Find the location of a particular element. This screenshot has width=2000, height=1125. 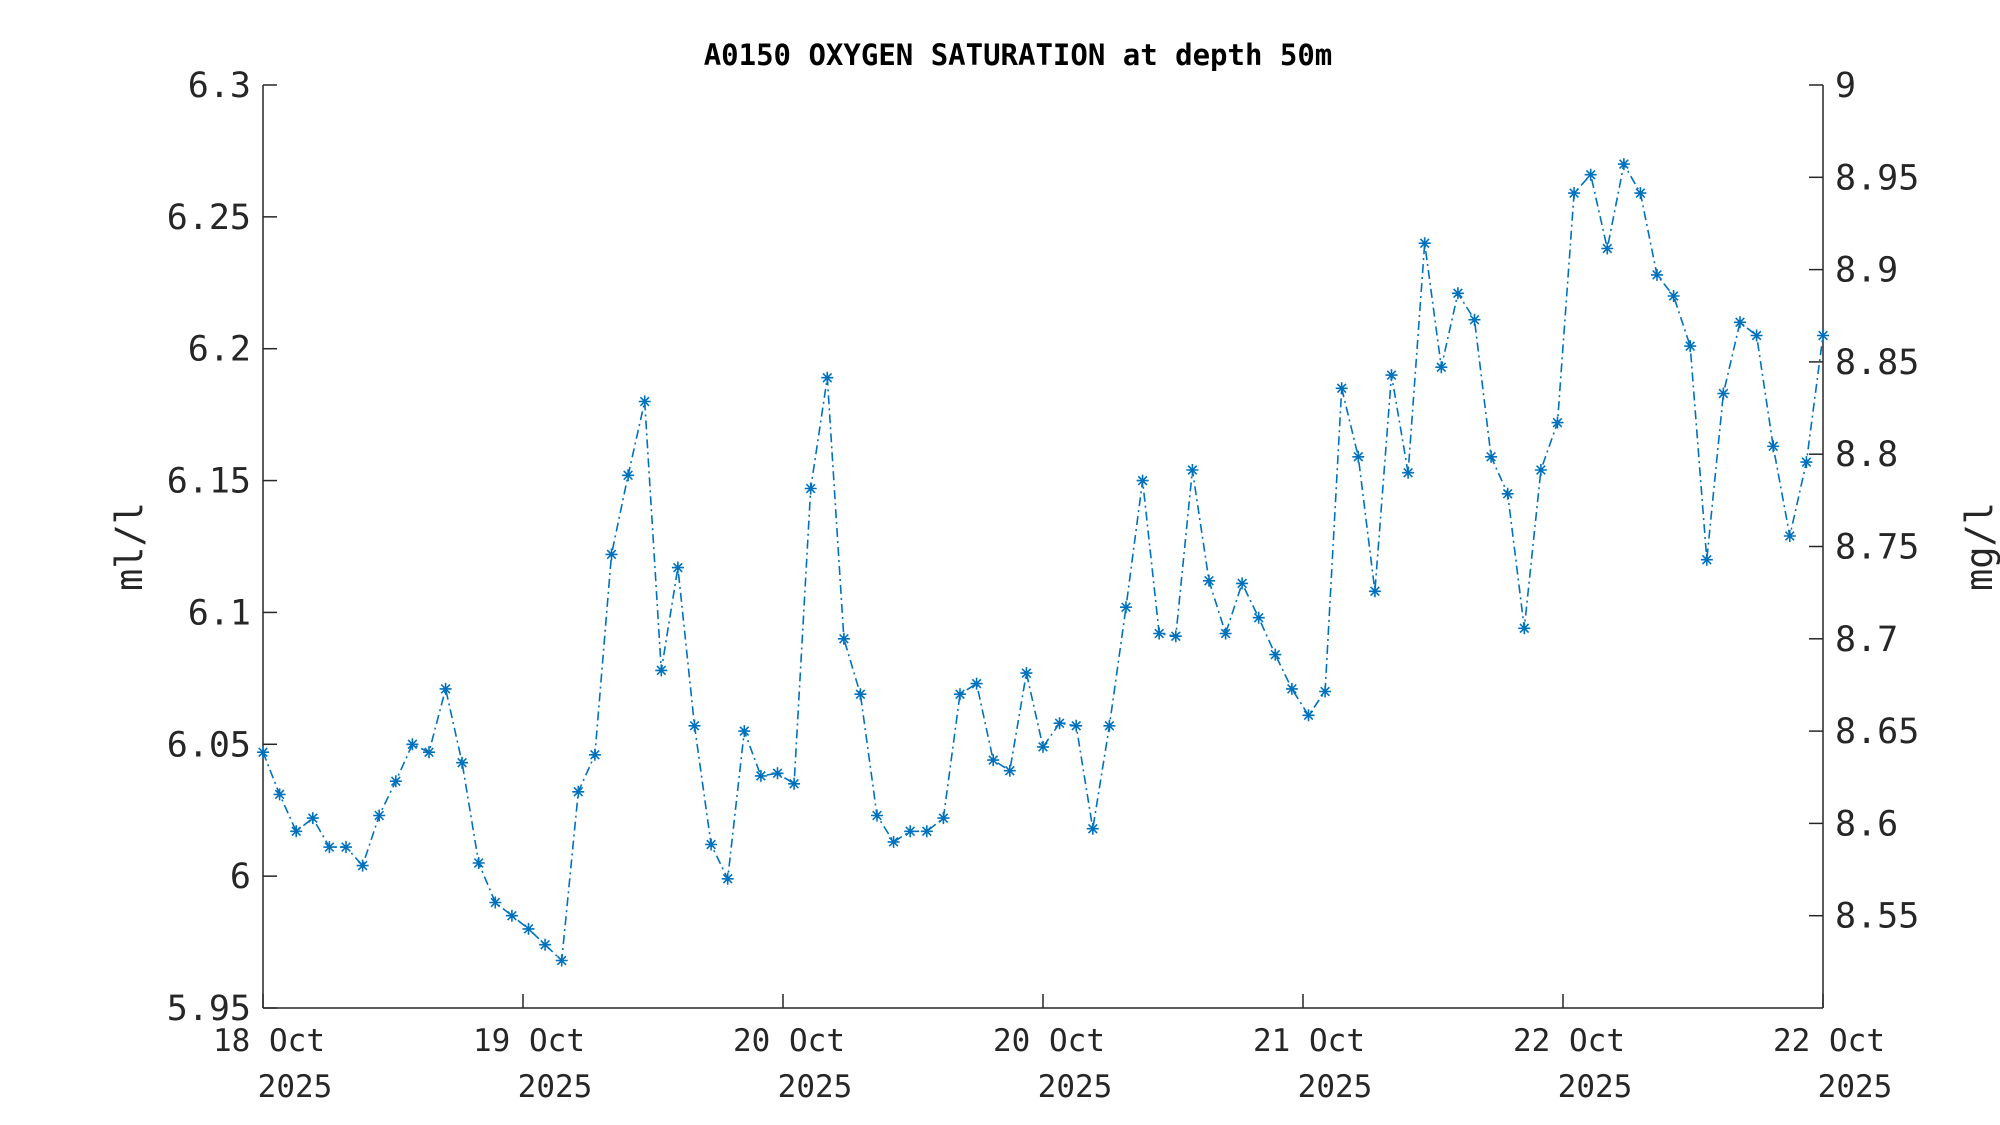

y-tick-left-label: 6.05 is located at coordinates (209, 745).